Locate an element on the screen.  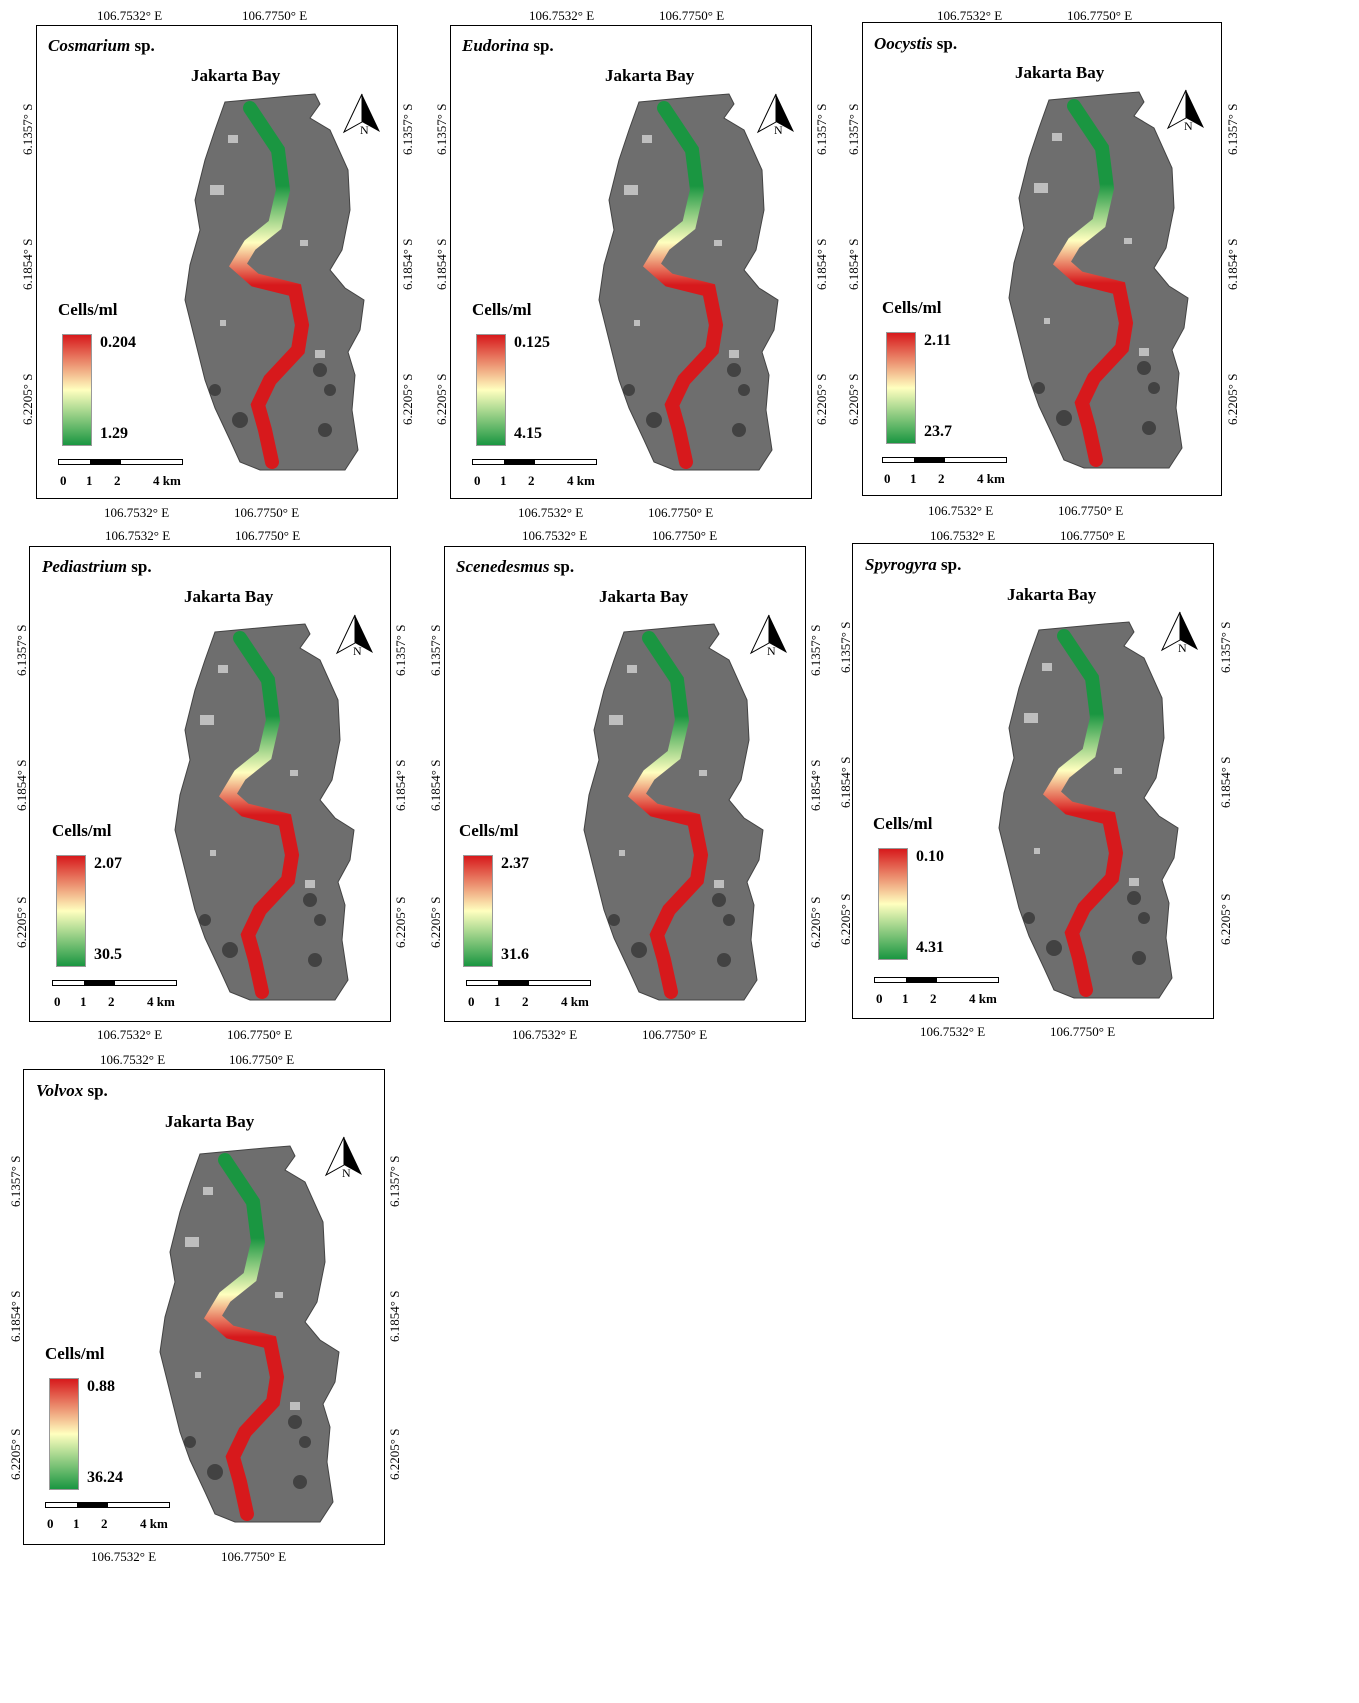
north-arrow-icon: N is located at coordinates (354, 636).